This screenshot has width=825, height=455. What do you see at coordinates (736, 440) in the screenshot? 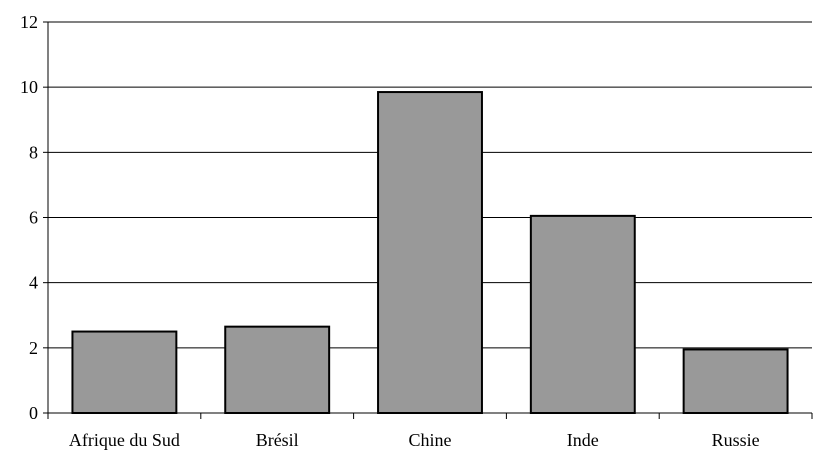
I see `x-tick-label: Russie` at bounding box center [736, 440].